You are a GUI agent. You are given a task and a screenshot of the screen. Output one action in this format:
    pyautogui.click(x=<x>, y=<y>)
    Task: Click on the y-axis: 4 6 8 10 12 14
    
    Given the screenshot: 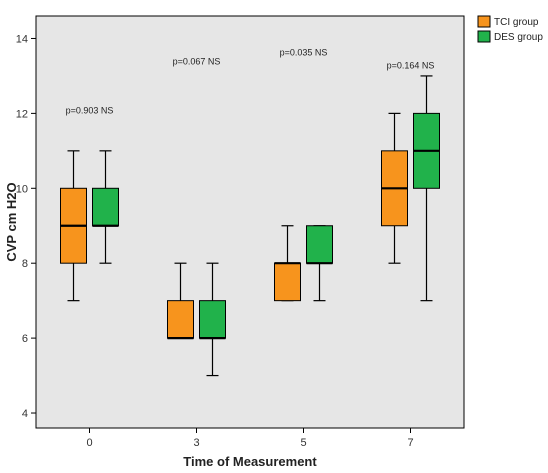 What is the action you would take?
    pyautogui.click(x=26, y=226)
    